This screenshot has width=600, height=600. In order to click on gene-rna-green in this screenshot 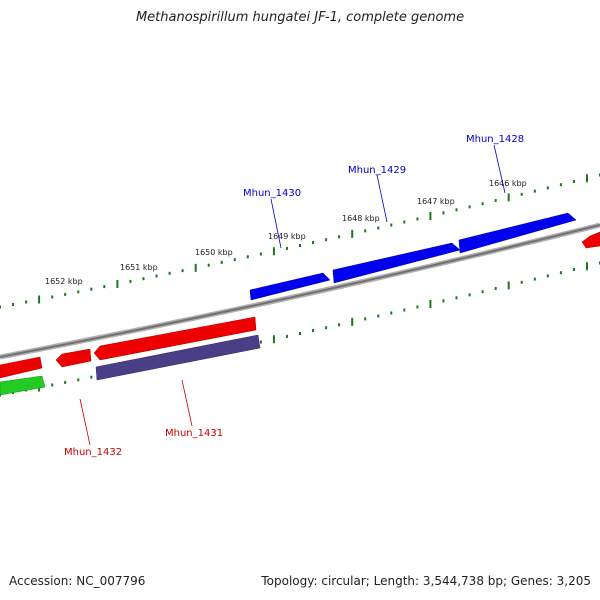, I will do `click(23, 385)`.